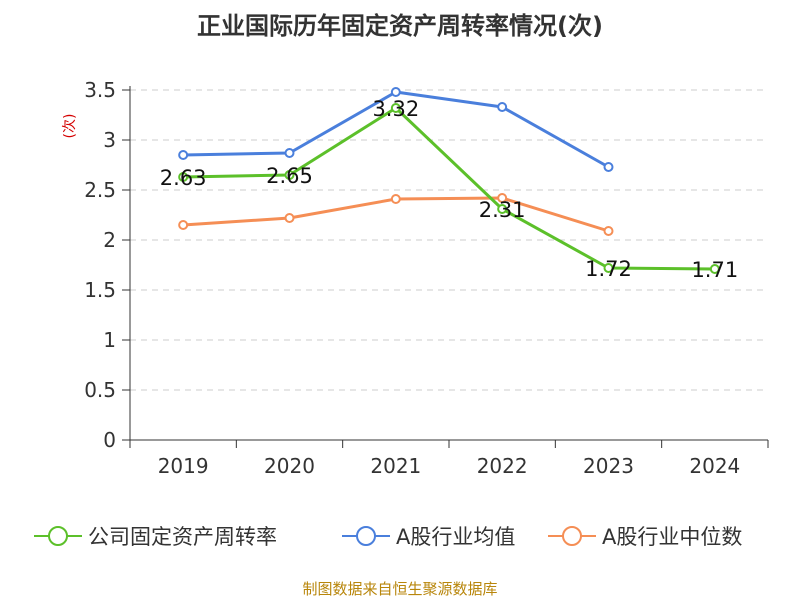 The image size is (800, 600). What do you see at coordinates (109, 140) in the screenshot?
I see `y-tick-label: 3` at bounding box center [109, 140].